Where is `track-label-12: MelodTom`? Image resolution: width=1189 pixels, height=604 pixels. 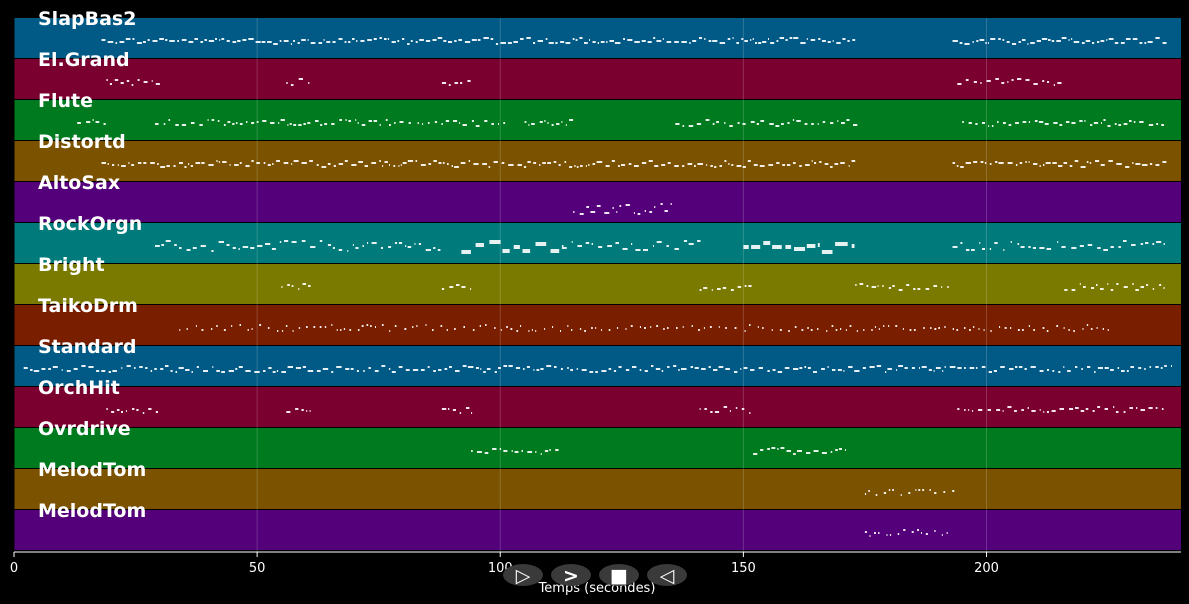 track-label-12: MelodTom is located at coordinates (92, 470).